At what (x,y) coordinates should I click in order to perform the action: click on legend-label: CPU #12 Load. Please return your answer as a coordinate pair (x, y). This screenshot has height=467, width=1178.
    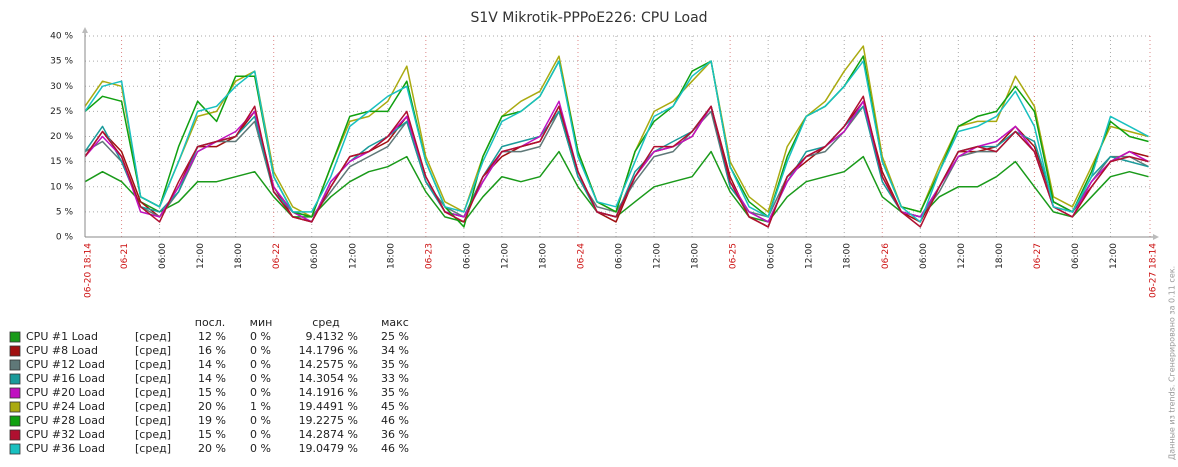
    Looking at the image, I should click on (65, 364).